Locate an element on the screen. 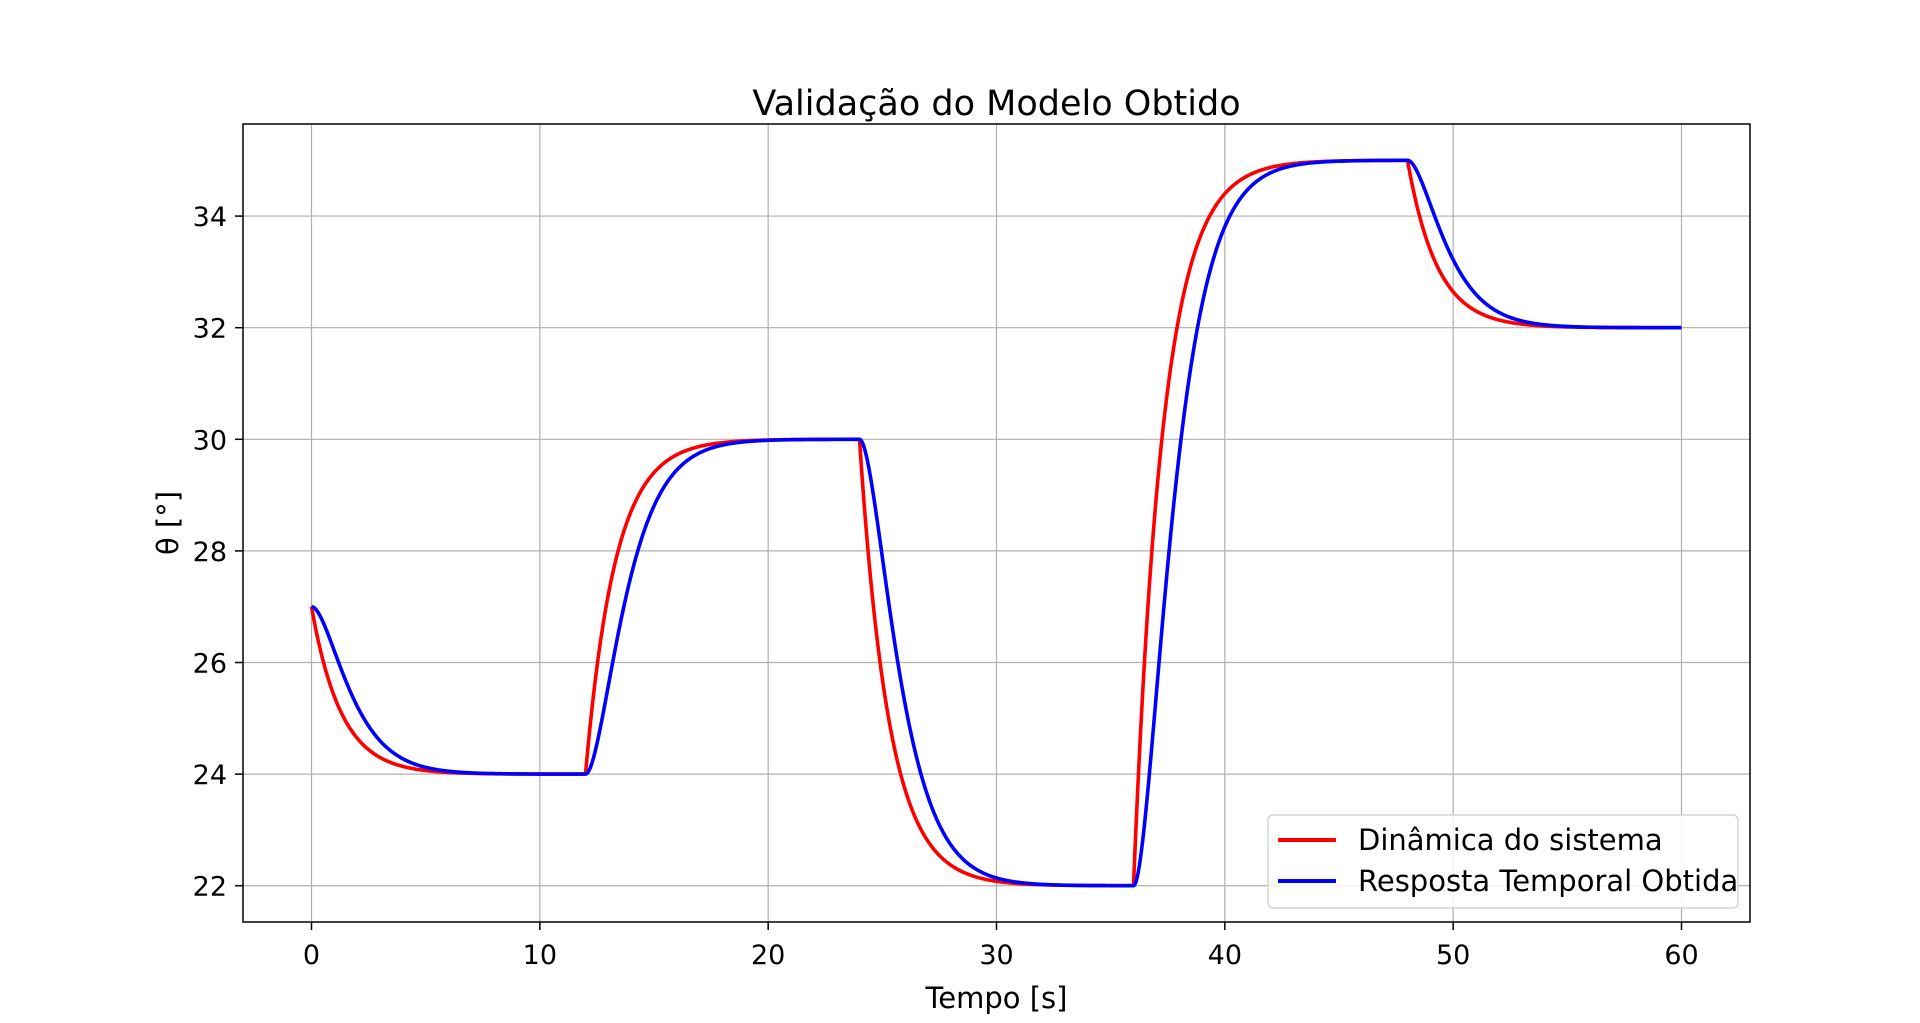 The height and width of the screenshot is (1023, 1920). y-tick-label: 22 is located at coordinates (210, 887).